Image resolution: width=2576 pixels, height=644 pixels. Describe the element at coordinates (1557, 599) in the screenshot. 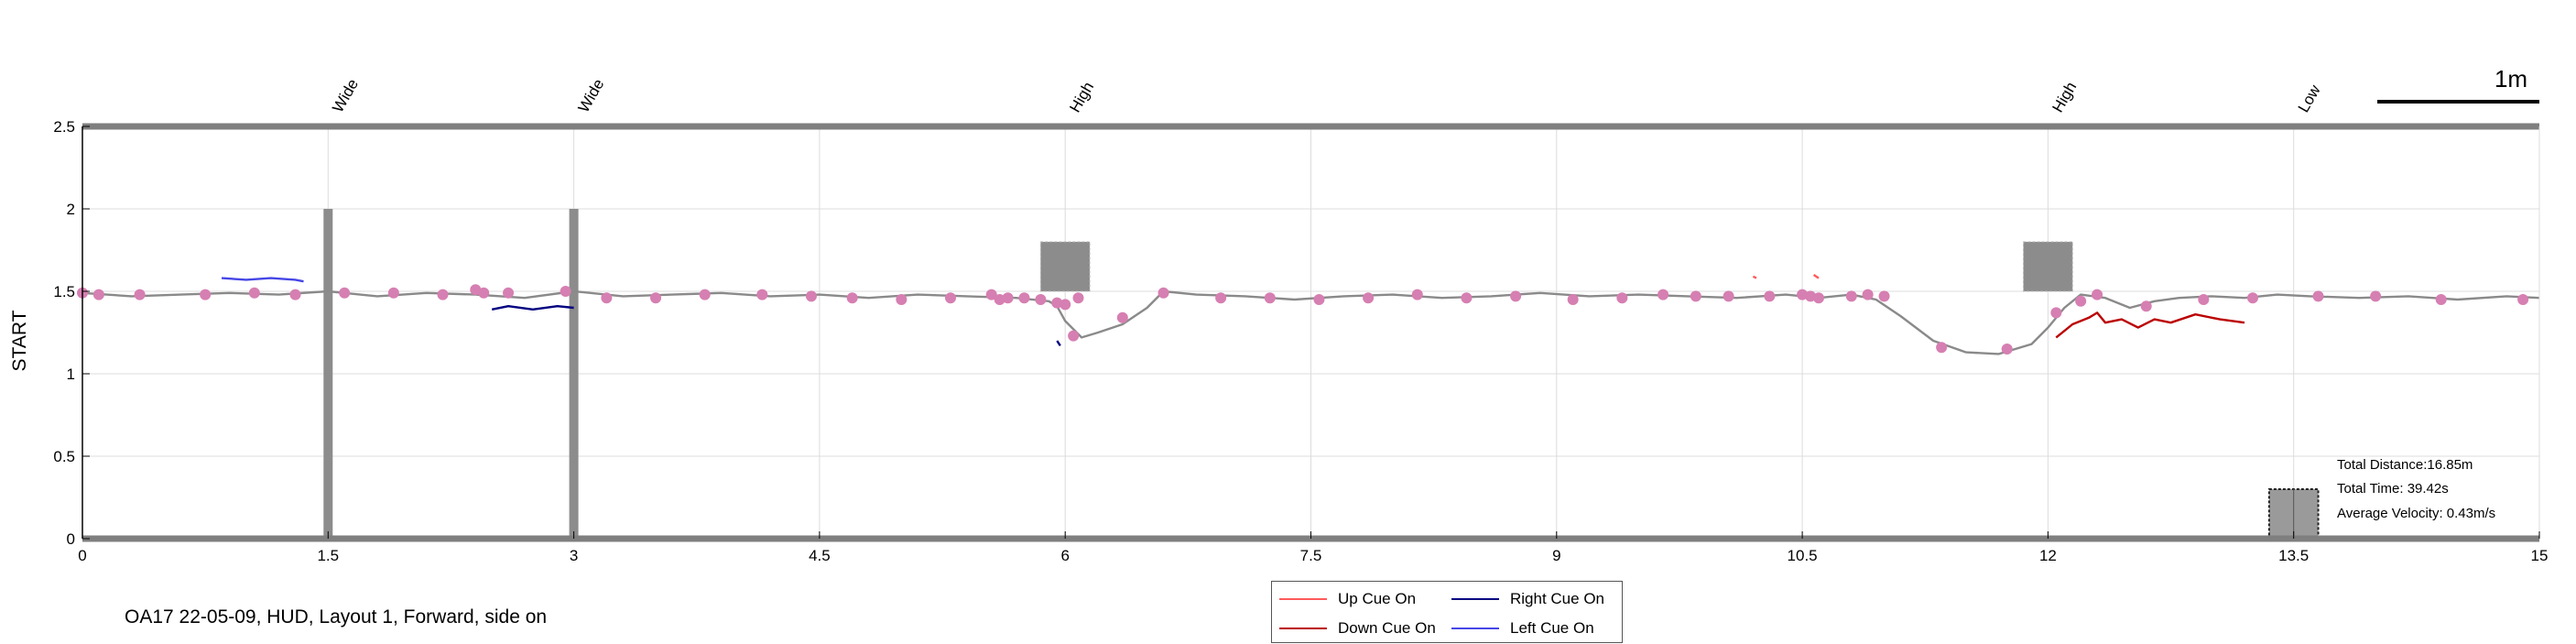

I see `legend-label-right-cue: Right Cue On` at that location.